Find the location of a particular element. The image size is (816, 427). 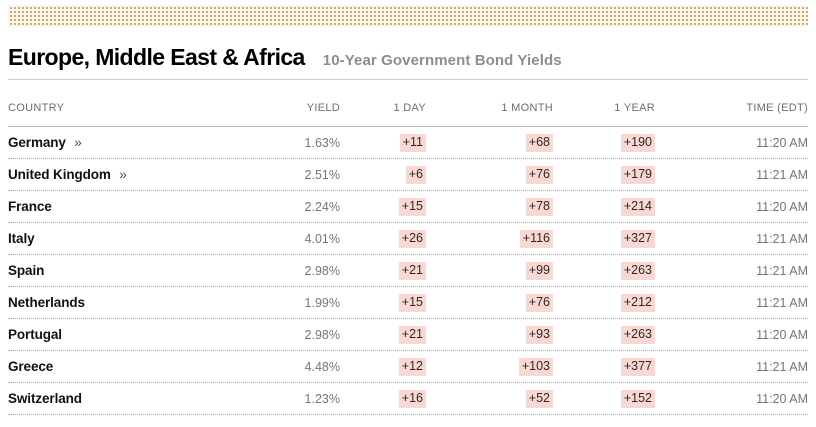

change-1year-badge: +179 is located at coordinates (637, 175).